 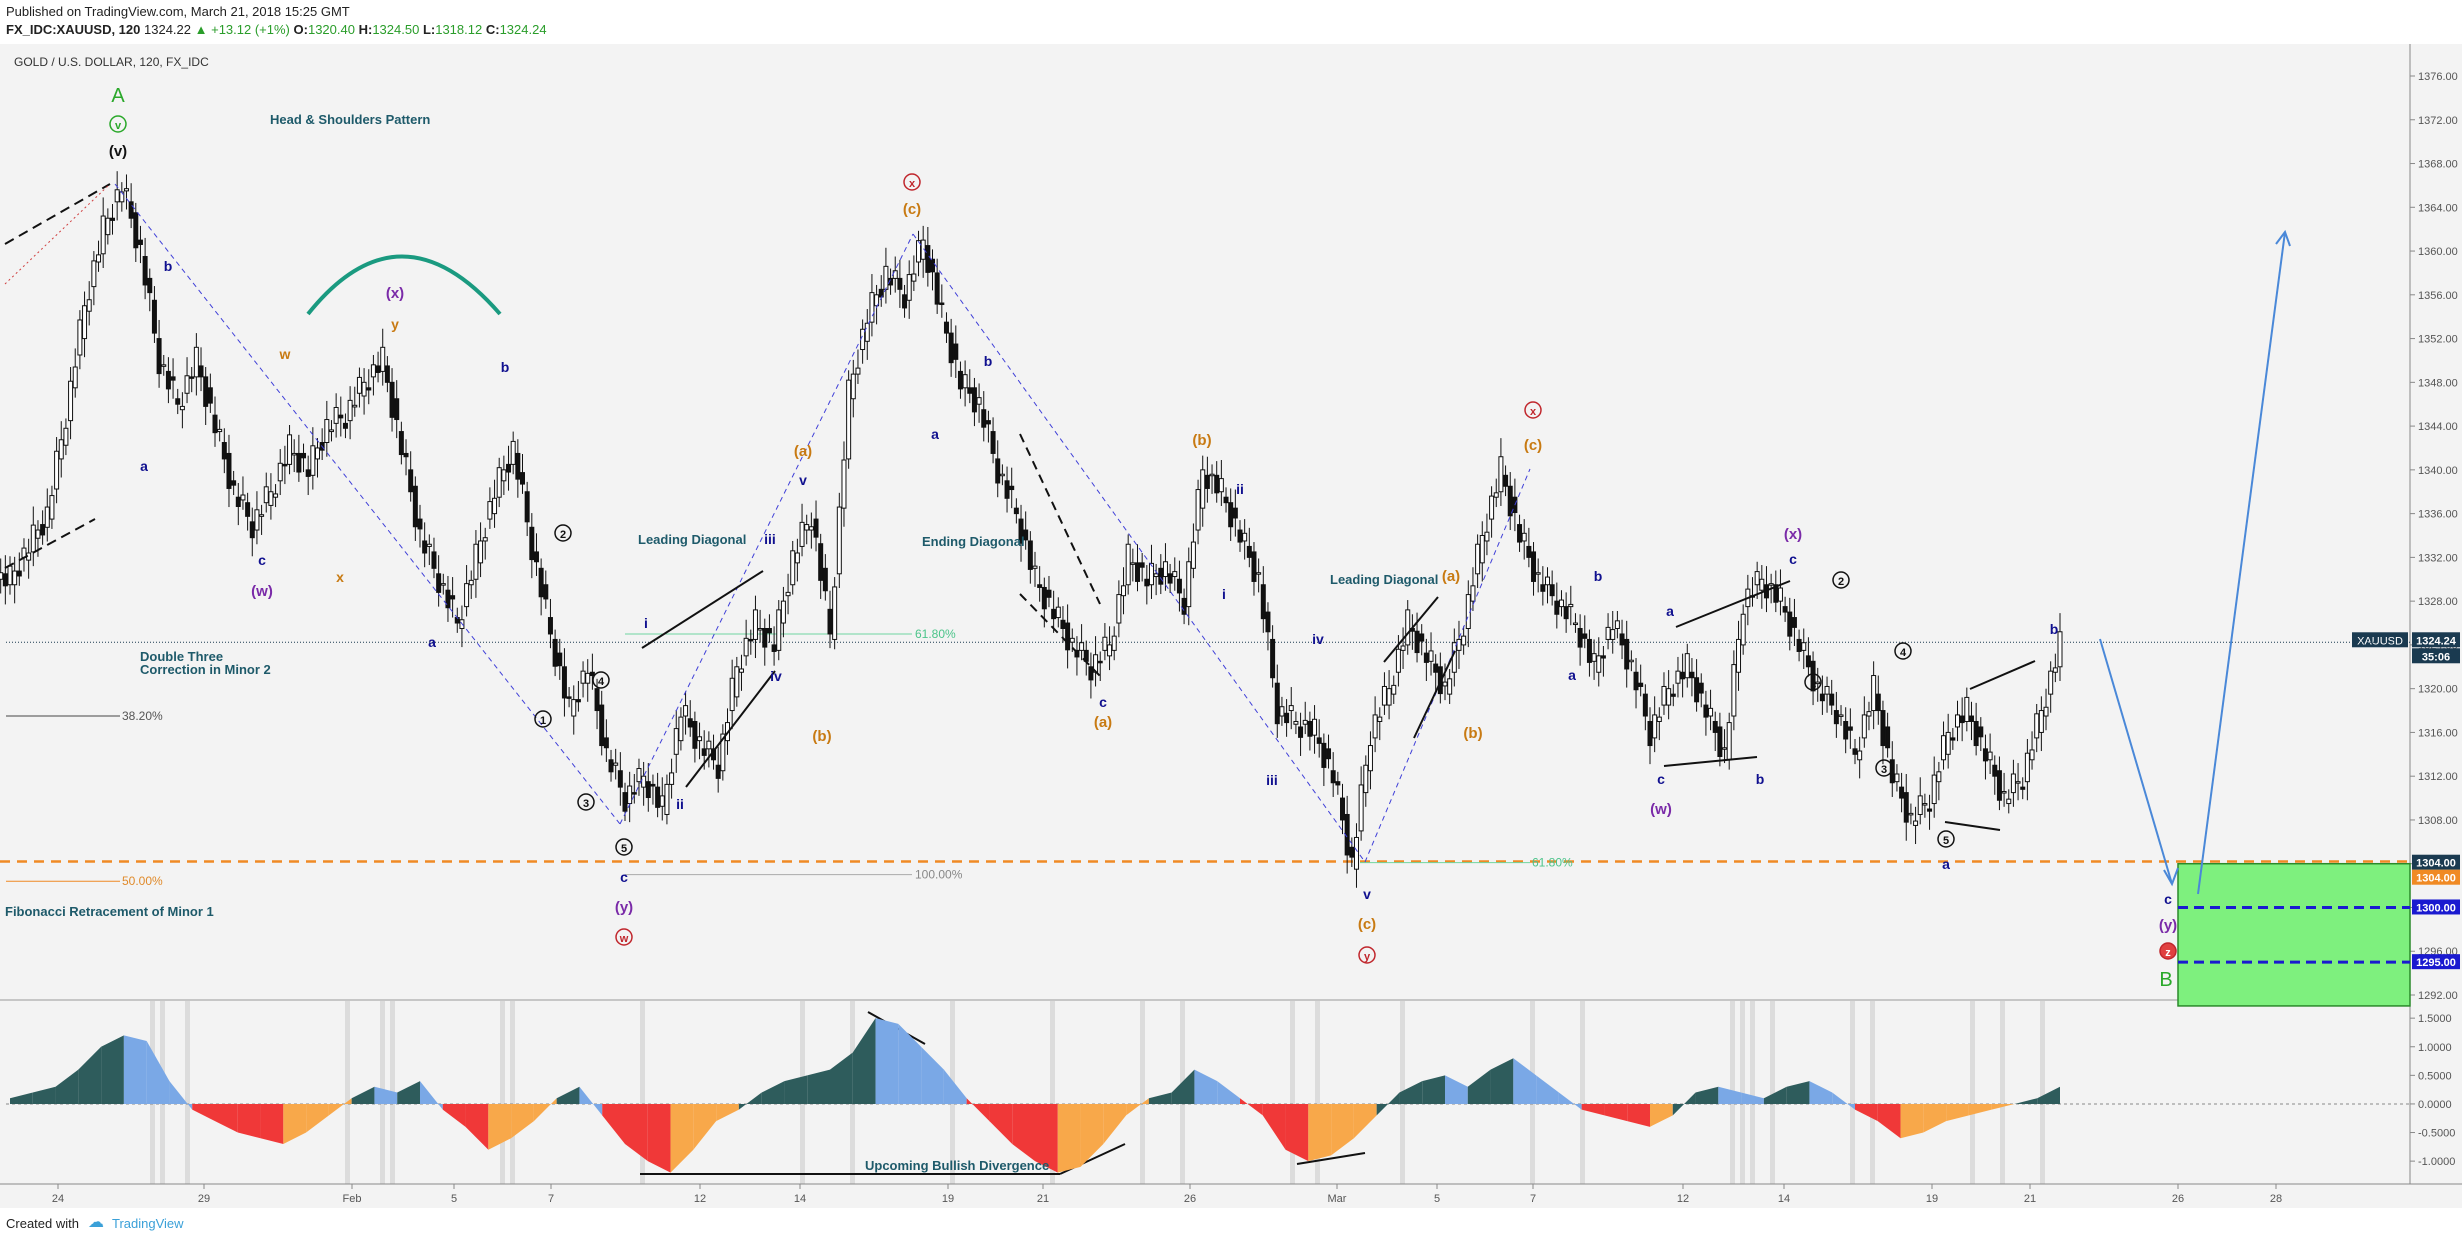 I want to click on label-a4: a, so click(x=1572, y=675).